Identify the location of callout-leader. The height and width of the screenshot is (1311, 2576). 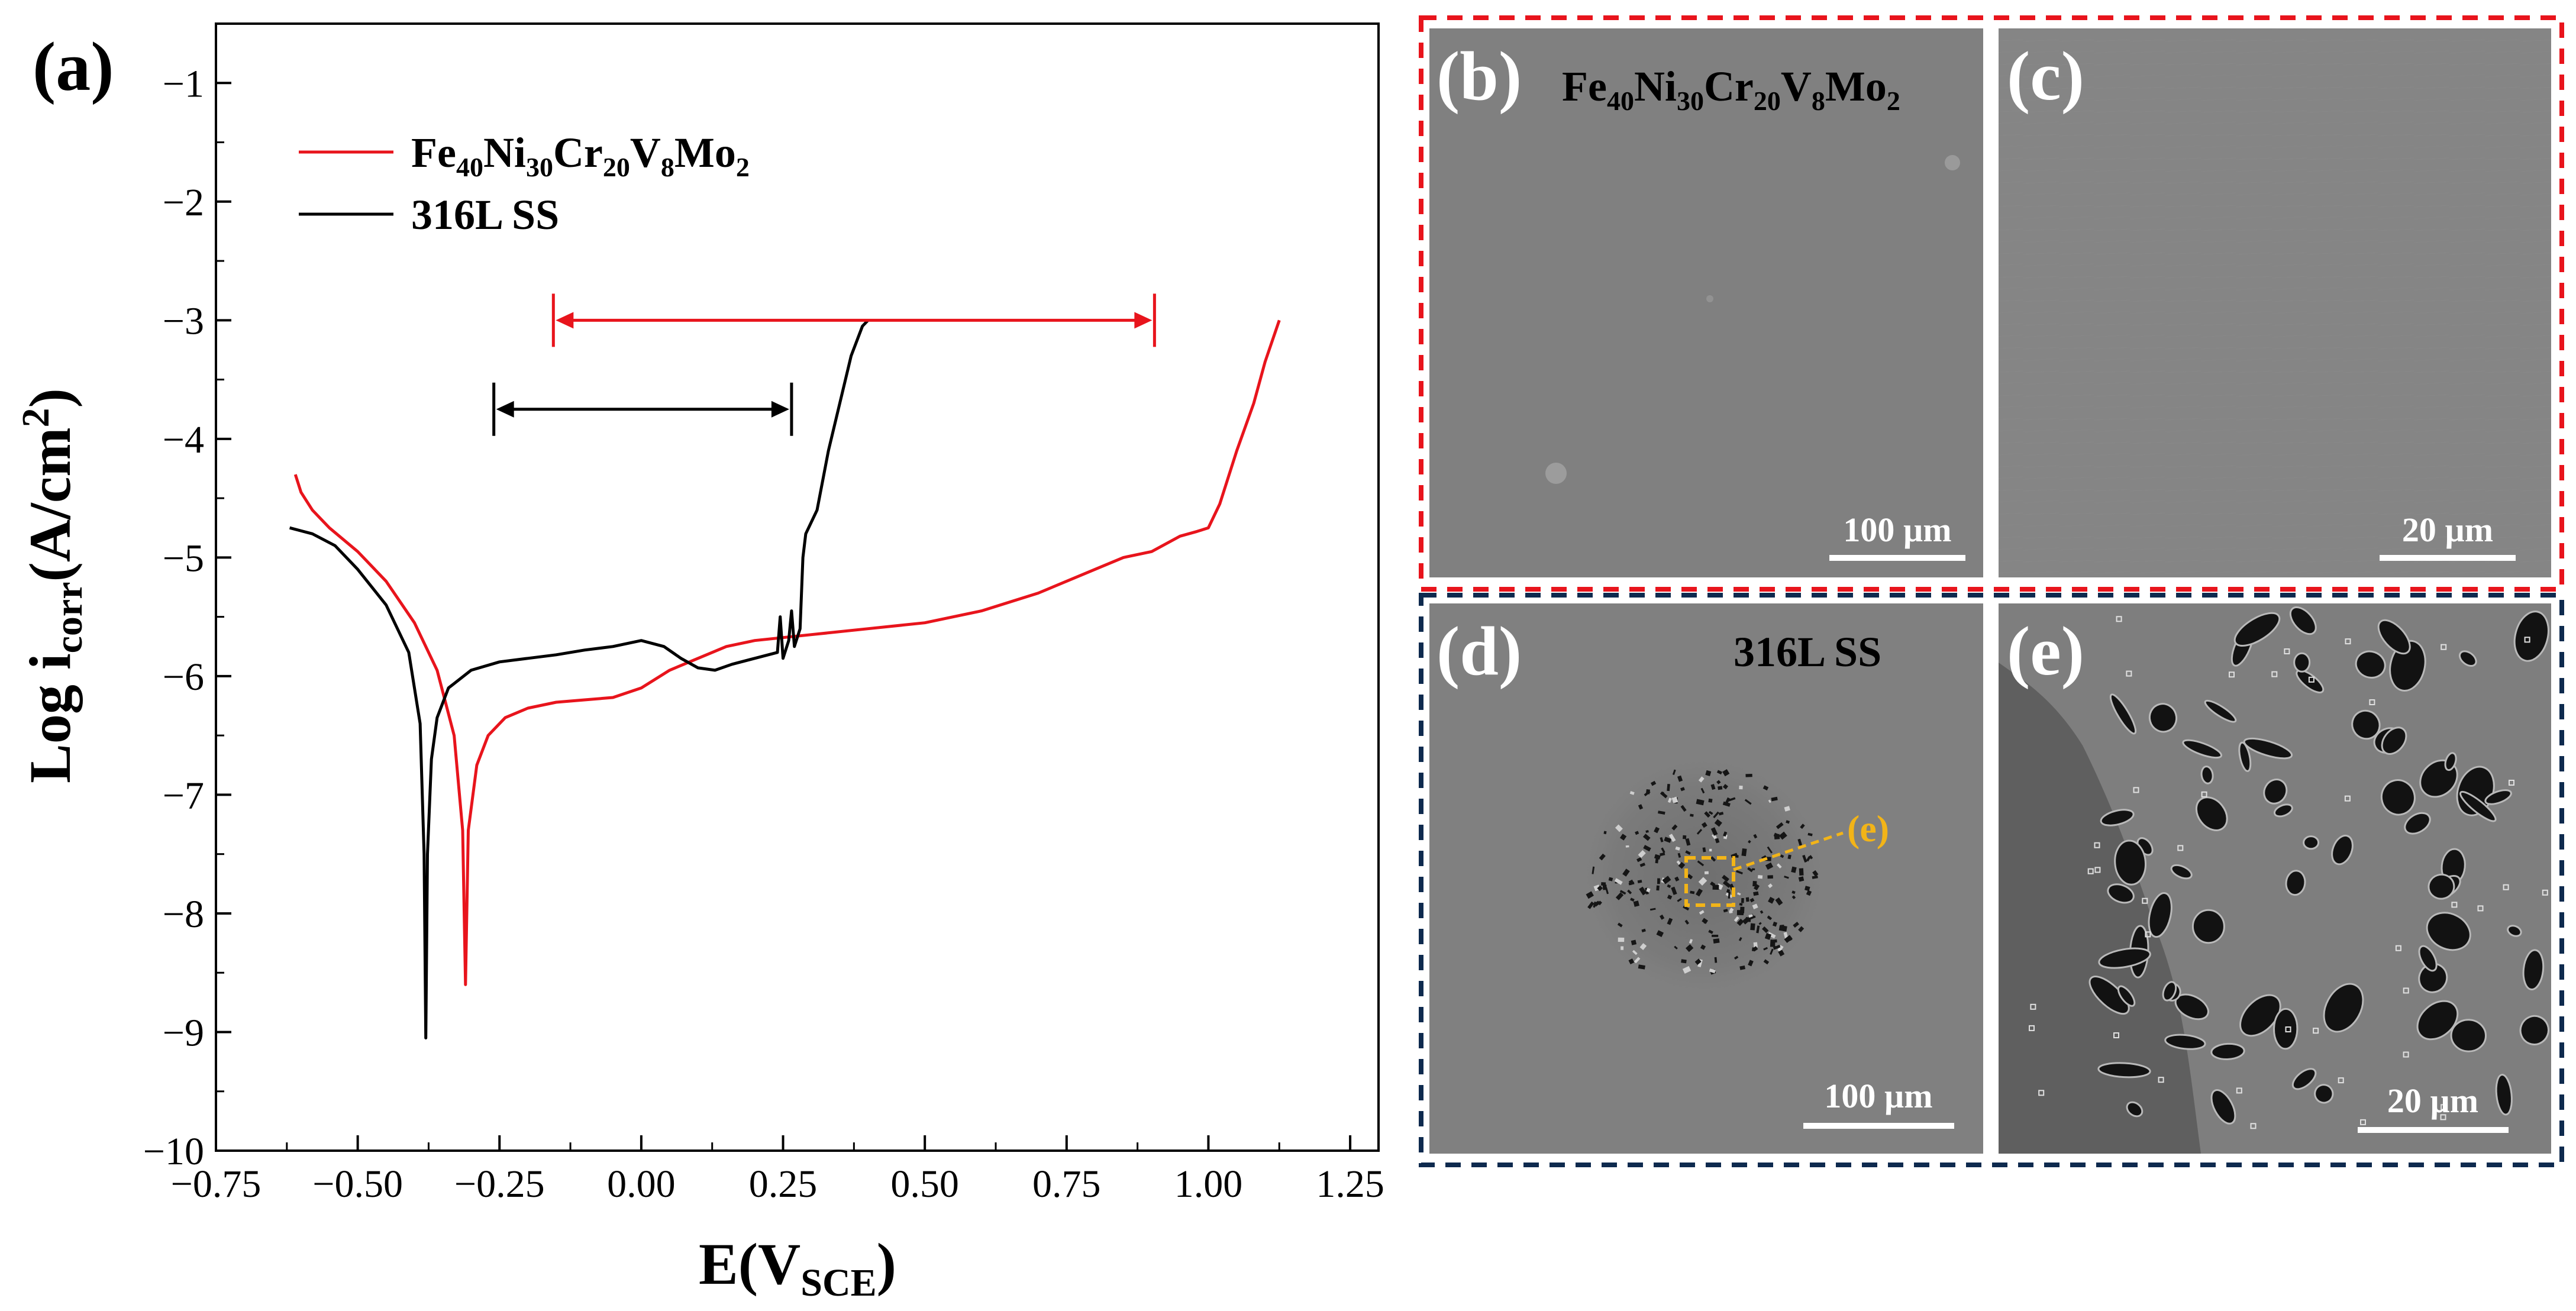
(1788, 851).